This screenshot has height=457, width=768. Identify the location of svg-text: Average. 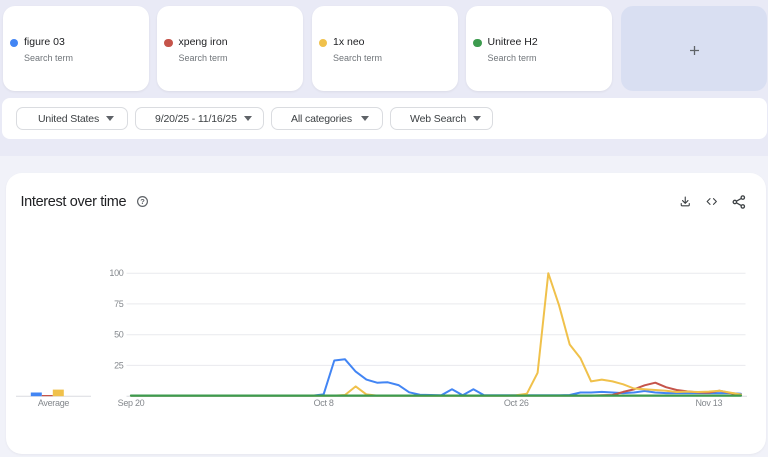
(54, 402).